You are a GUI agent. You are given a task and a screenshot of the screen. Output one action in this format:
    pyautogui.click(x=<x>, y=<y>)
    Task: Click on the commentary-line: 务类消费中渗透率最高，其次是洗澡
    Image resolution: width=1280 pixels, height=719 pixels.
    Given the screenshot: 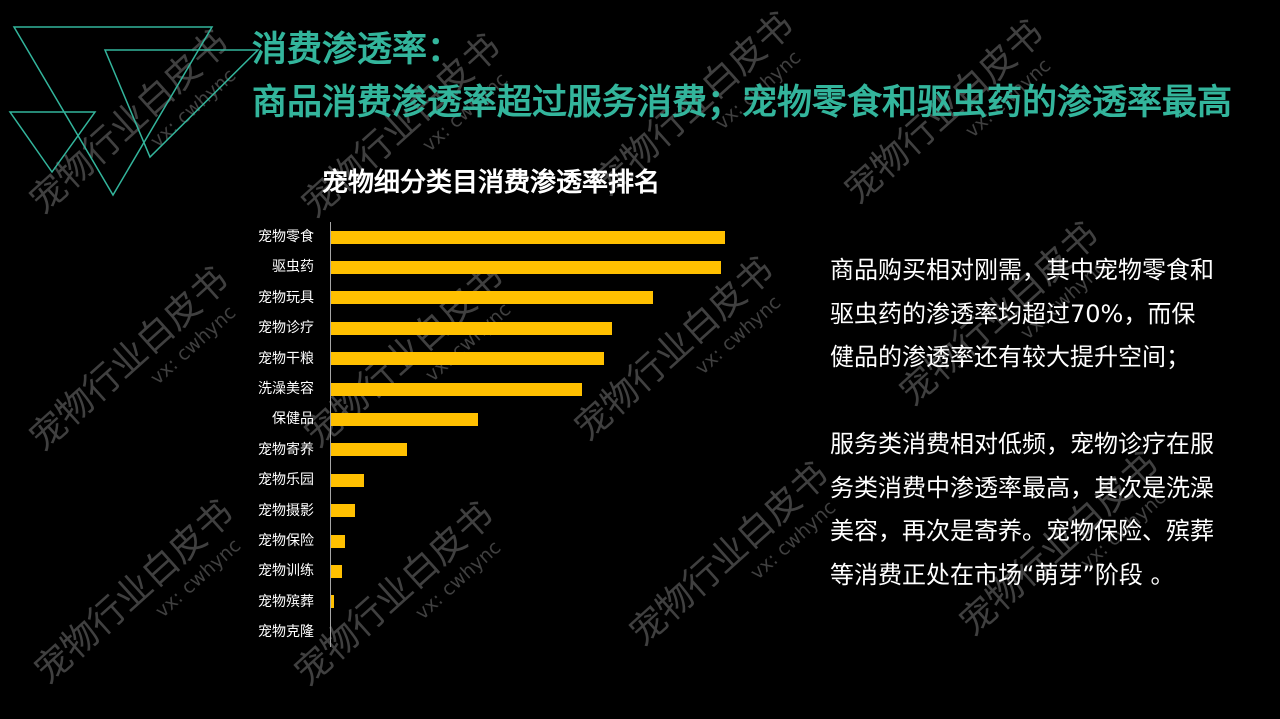 What is the action you would take?
    pyautogui.click(x=1022, y=487)
    